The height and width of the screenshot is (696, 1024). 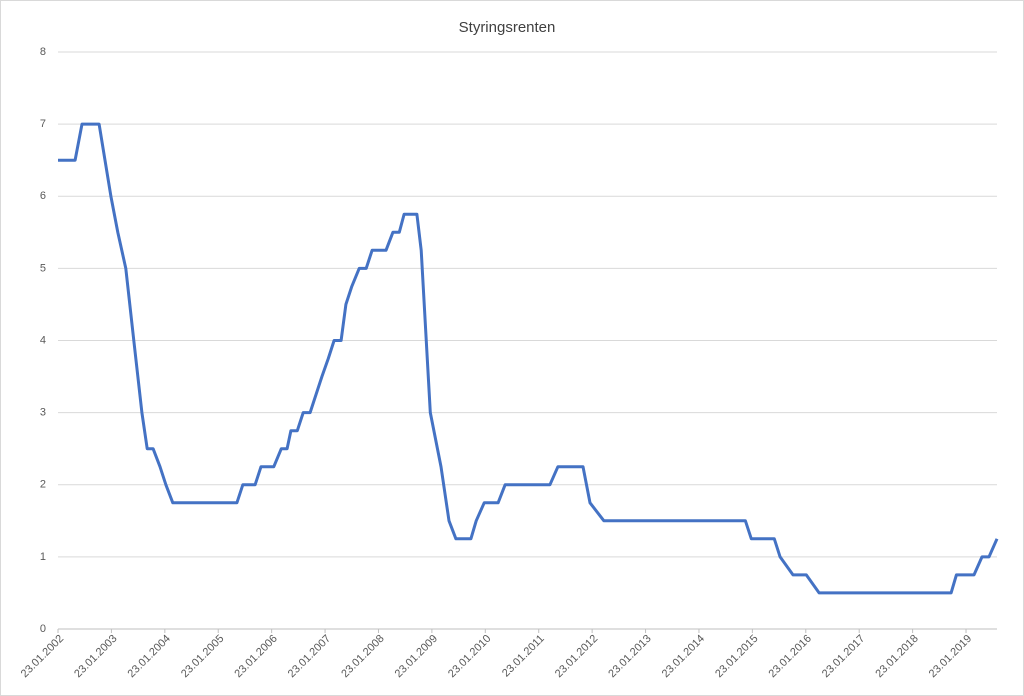 I want to click on y-tick-label: 1, so click(x=43, y=557).